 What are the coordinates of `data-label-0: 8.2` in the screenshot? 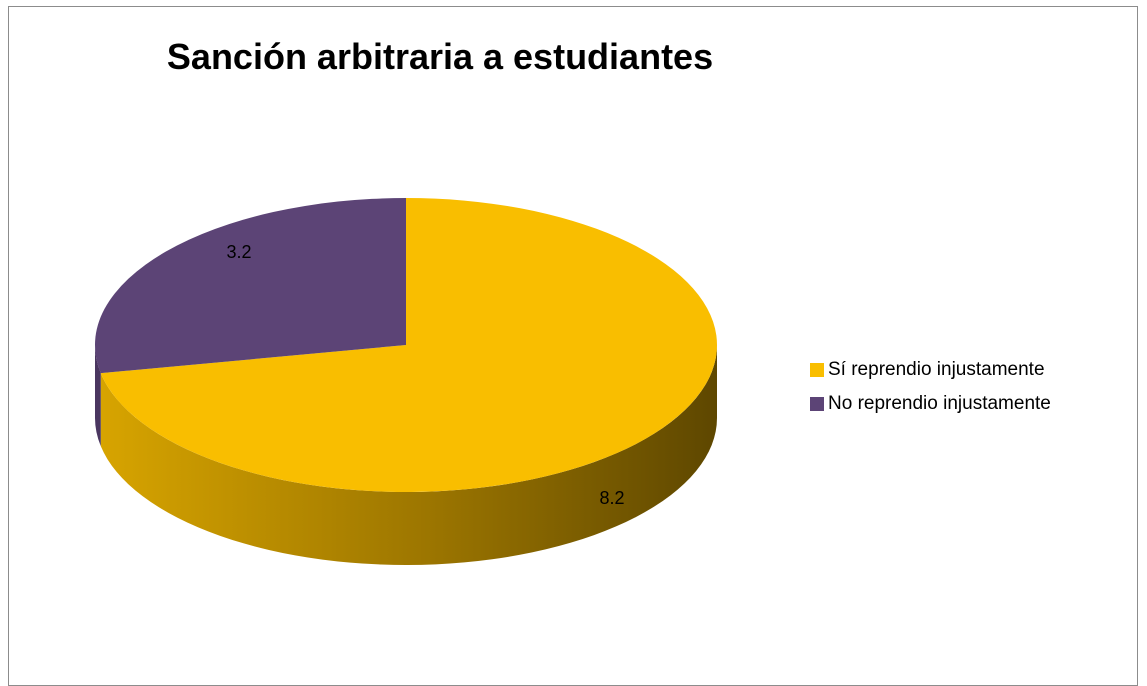 It's located at (611, 498).